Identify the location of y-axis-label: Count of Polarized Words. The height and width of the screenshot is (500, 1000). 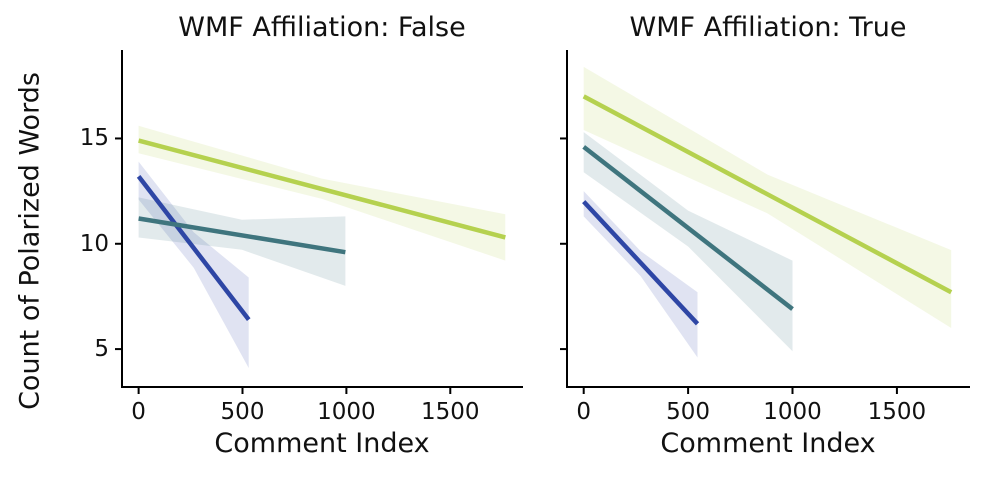
(30, 241).